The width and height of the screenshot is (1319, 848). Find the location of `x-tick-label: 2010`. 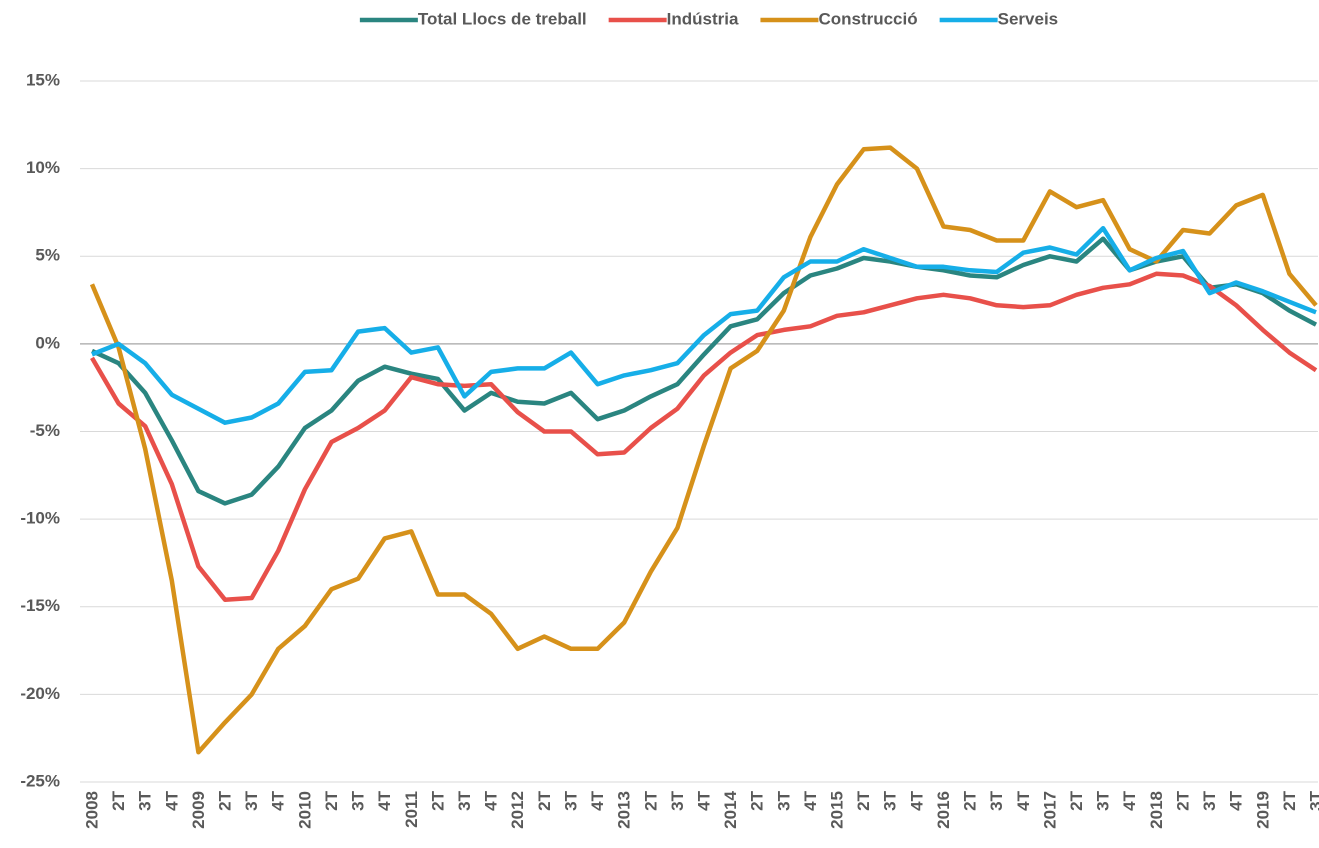

x-tick-label: 2010 is located at coordinates (304, 810).